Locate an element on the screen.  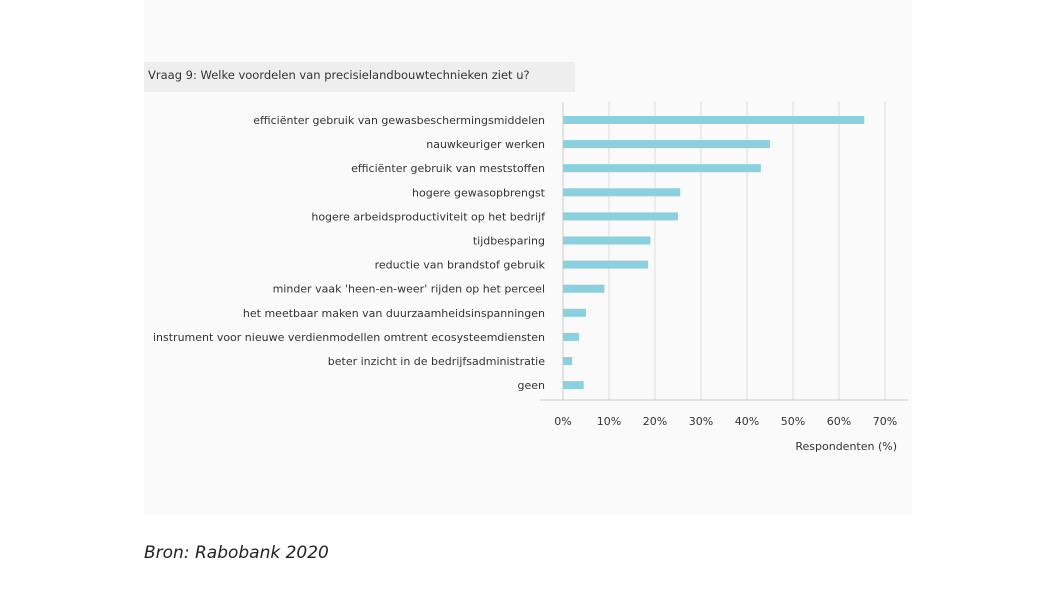
title-box is located at coordinates (359, 77).